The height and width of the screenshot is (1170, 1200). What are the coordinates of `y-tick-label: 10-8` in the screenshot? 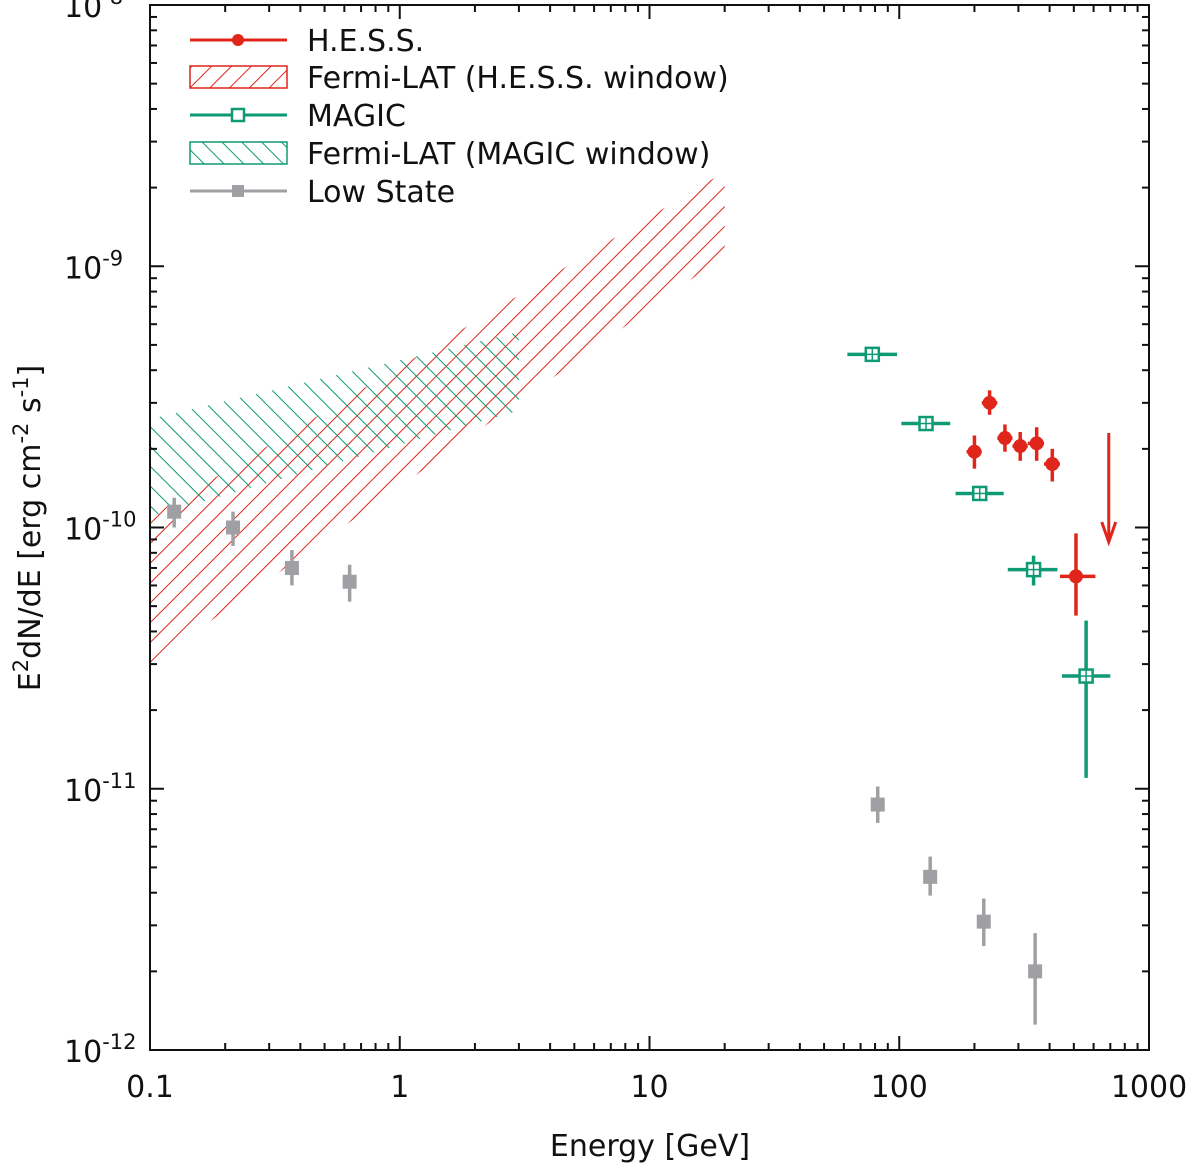 It's located at (93, 12).